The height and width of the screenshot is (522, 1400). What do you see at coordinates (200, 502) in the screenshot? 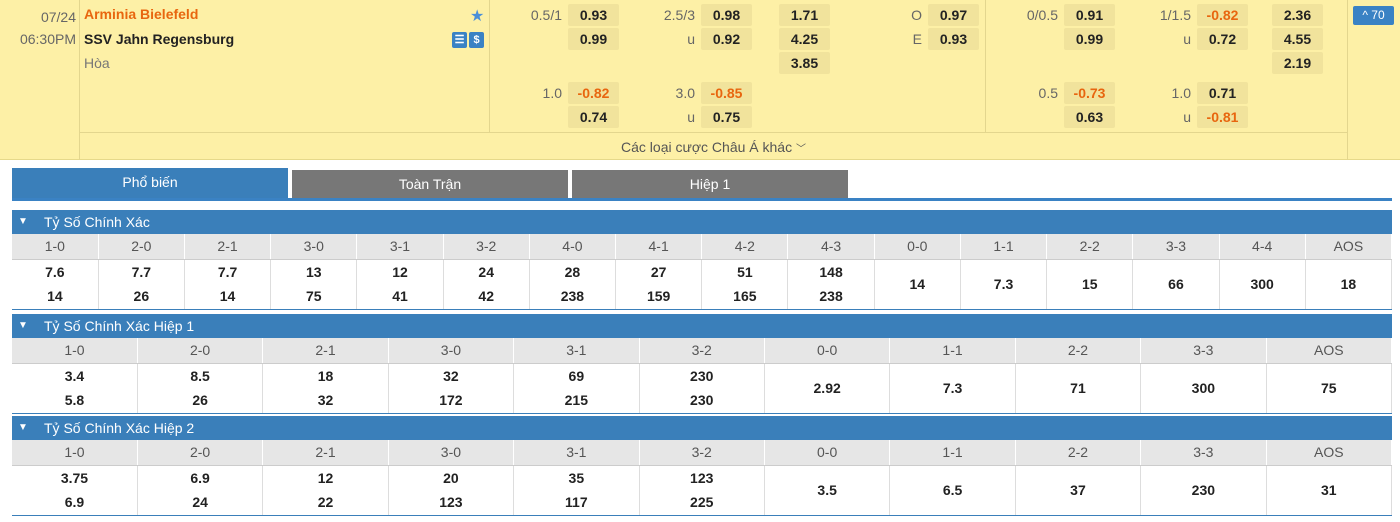
I see `away-odd: 24` at bounding box center [200, 502].